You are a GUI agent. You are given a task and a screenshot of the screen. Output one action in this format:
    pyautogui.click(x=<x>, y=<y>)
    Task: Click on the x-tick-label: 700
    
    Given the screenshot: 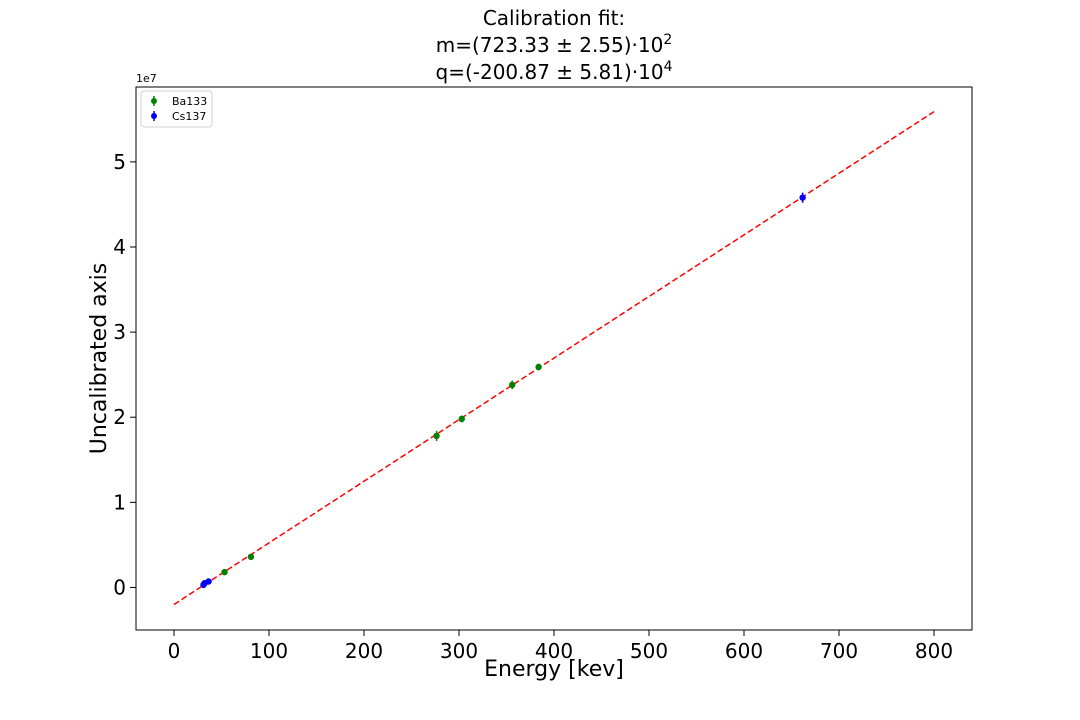 What is the action you would take?
    pyautogui.click(x=839, y=651)
    